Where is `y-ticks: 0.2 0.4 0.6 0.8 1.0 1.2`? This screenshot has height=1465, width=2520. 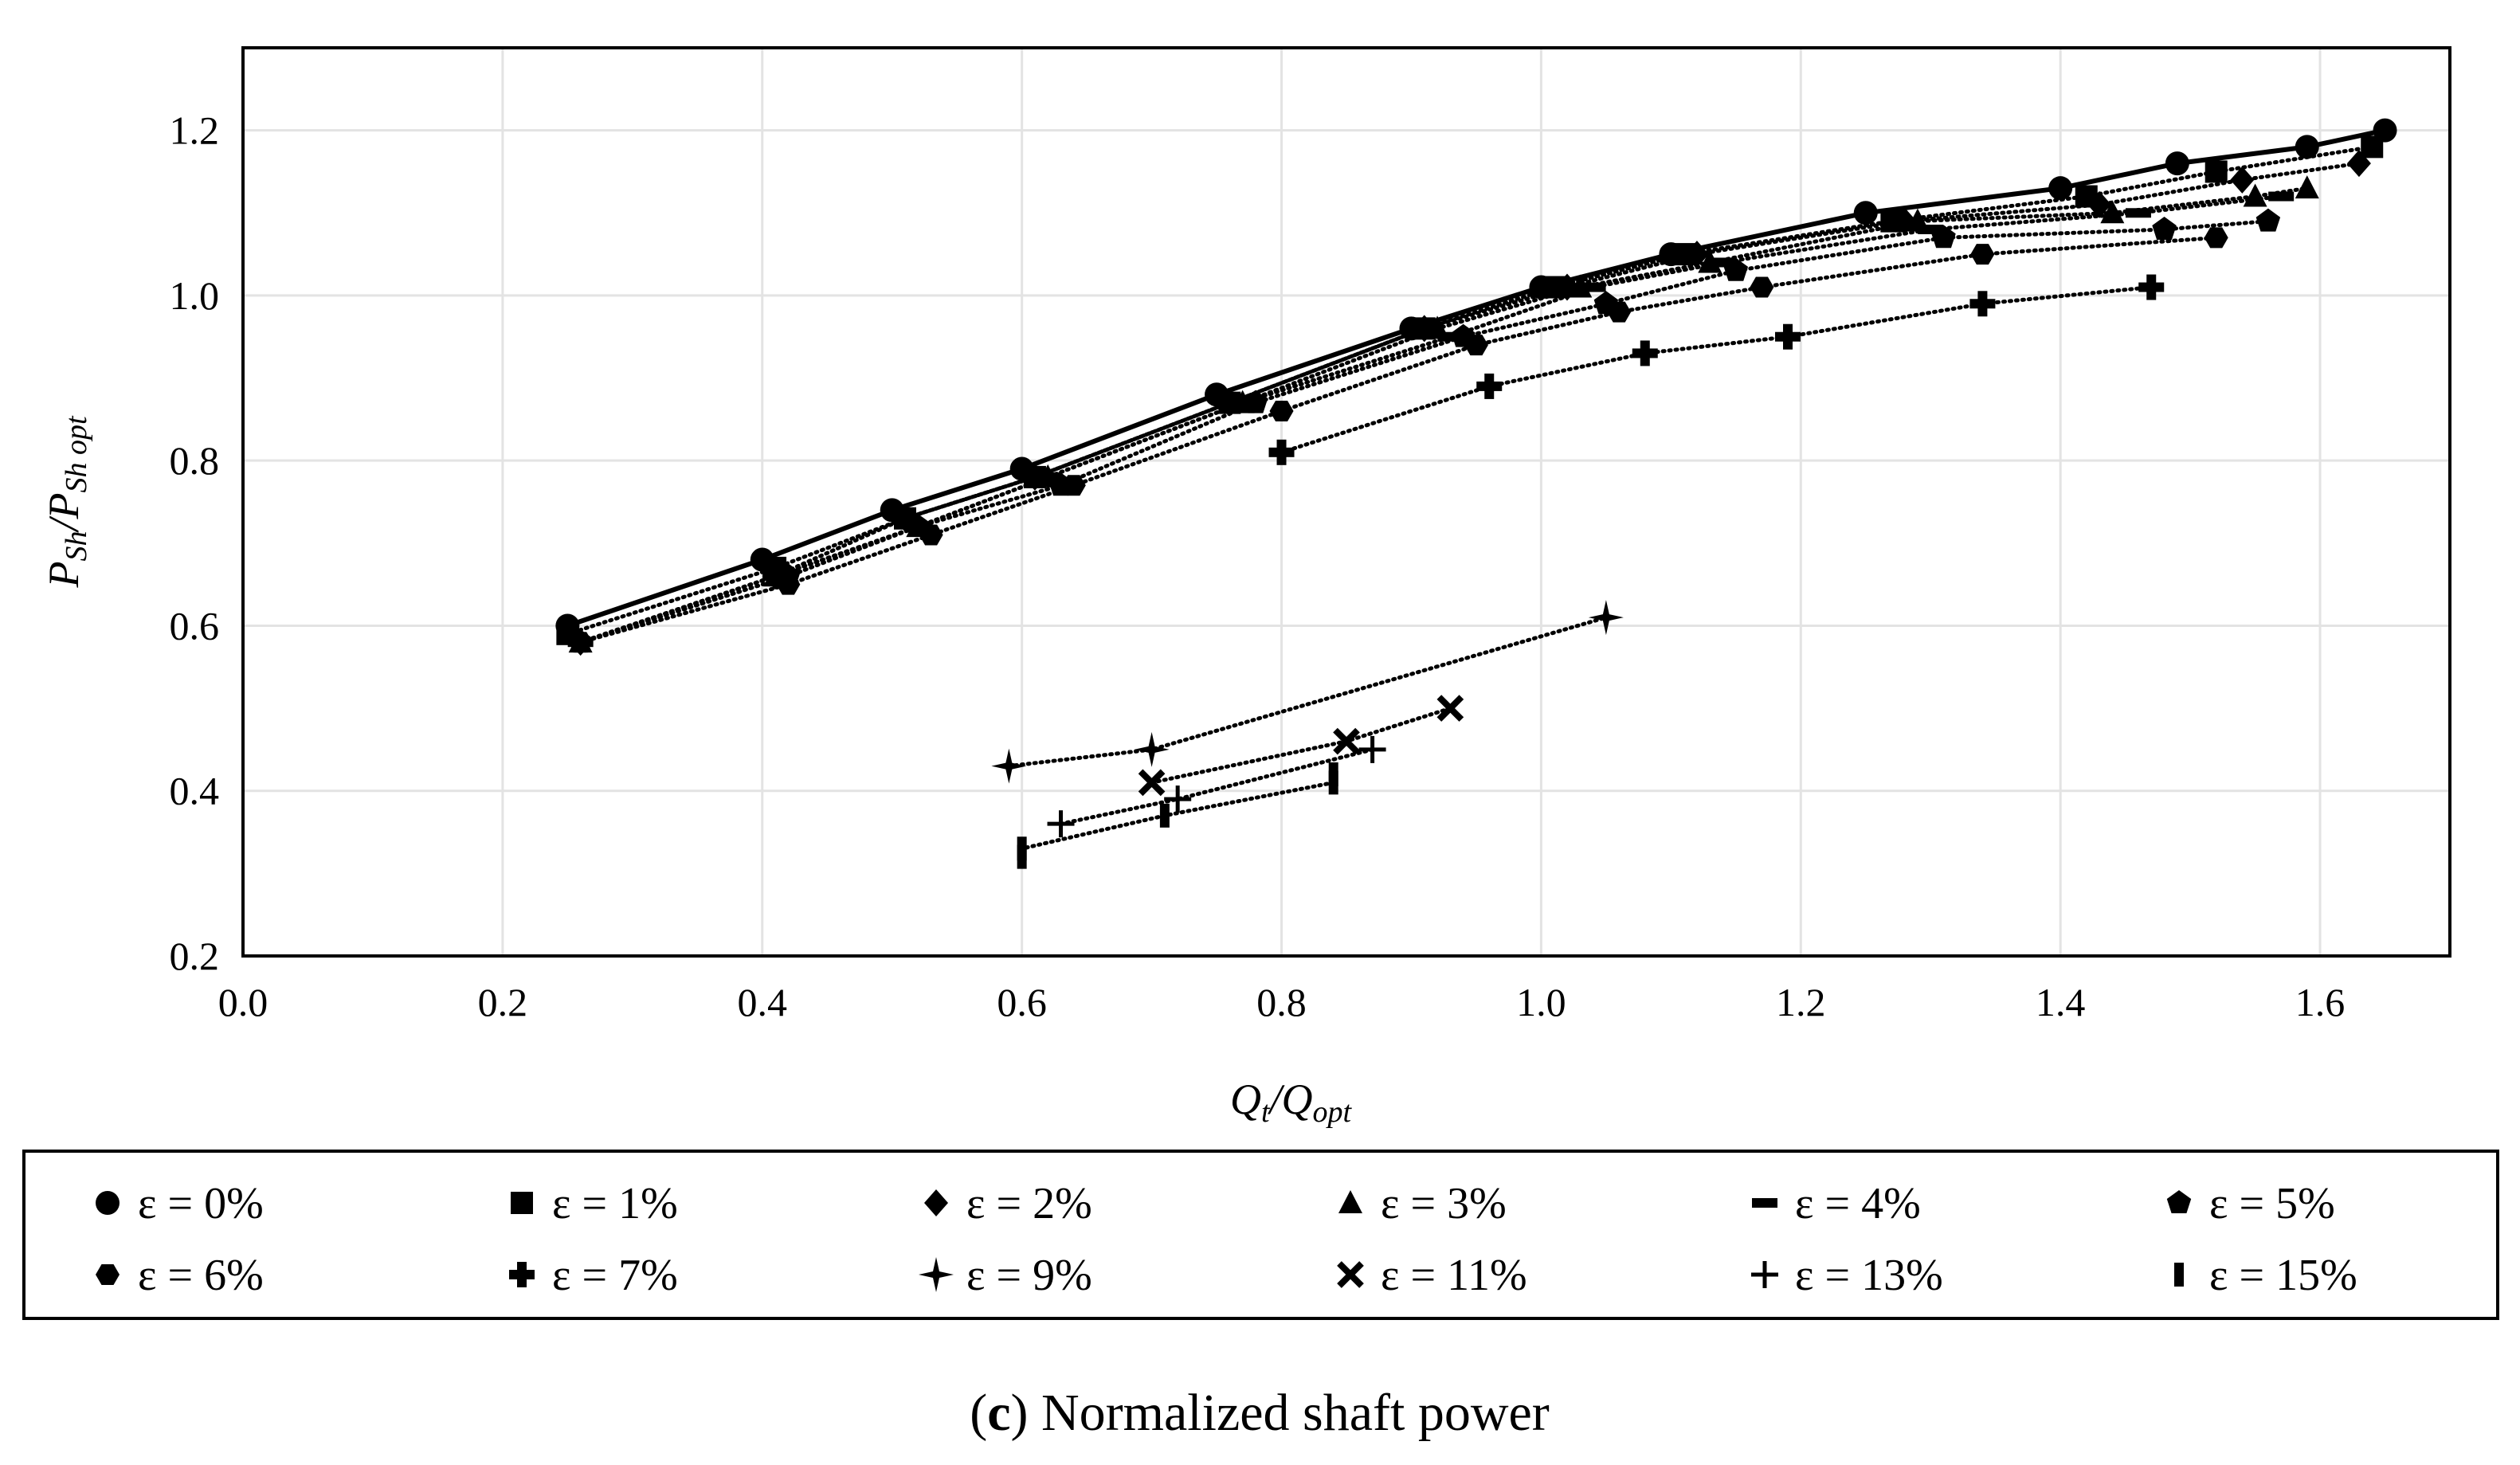 y-ticks: 0.2 0.4 0.6 0.8 1.0 1.2 is located at coordinates (195, 543).